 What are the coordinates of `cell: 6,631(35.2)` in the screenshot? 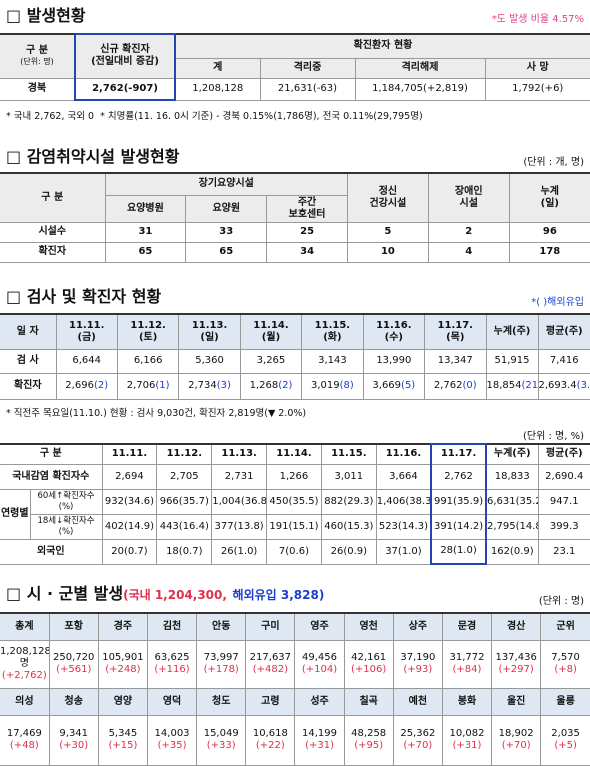 It's located at (512, 501).